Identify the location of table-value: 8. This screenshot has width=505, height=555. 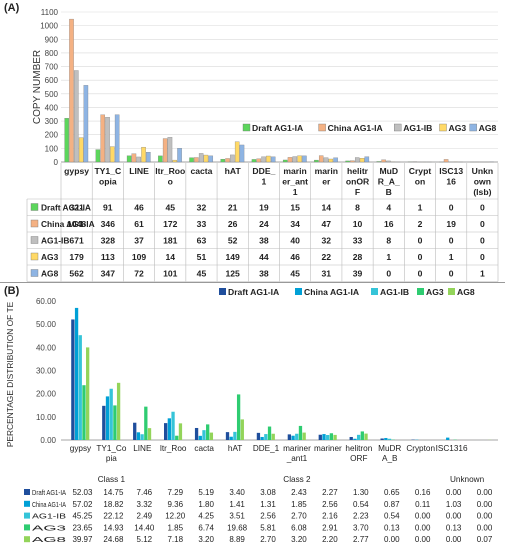
(357, 208).